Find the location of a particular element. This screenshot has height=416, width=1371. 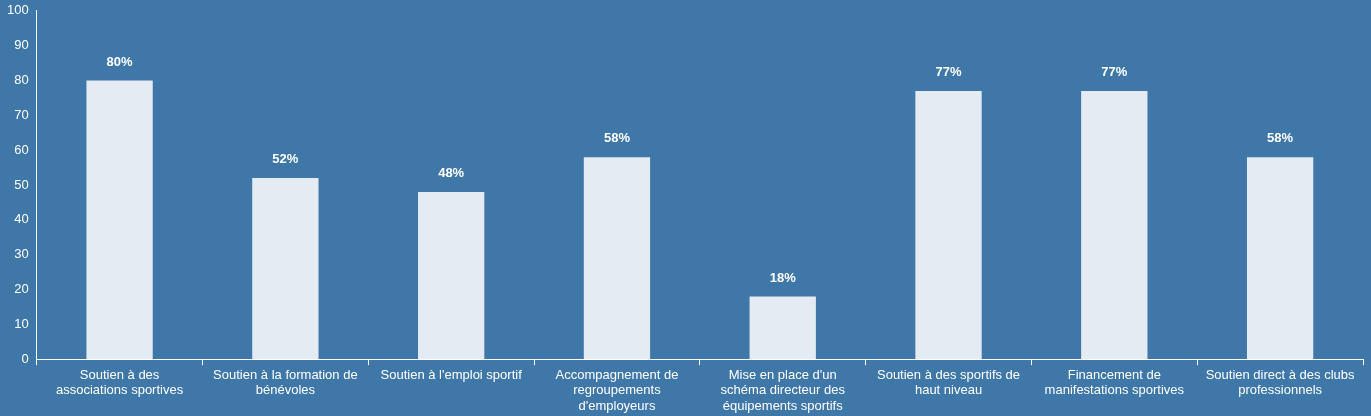

x-tick-label: Financement de manifestations sportives is located at coordinates (1114, 382).